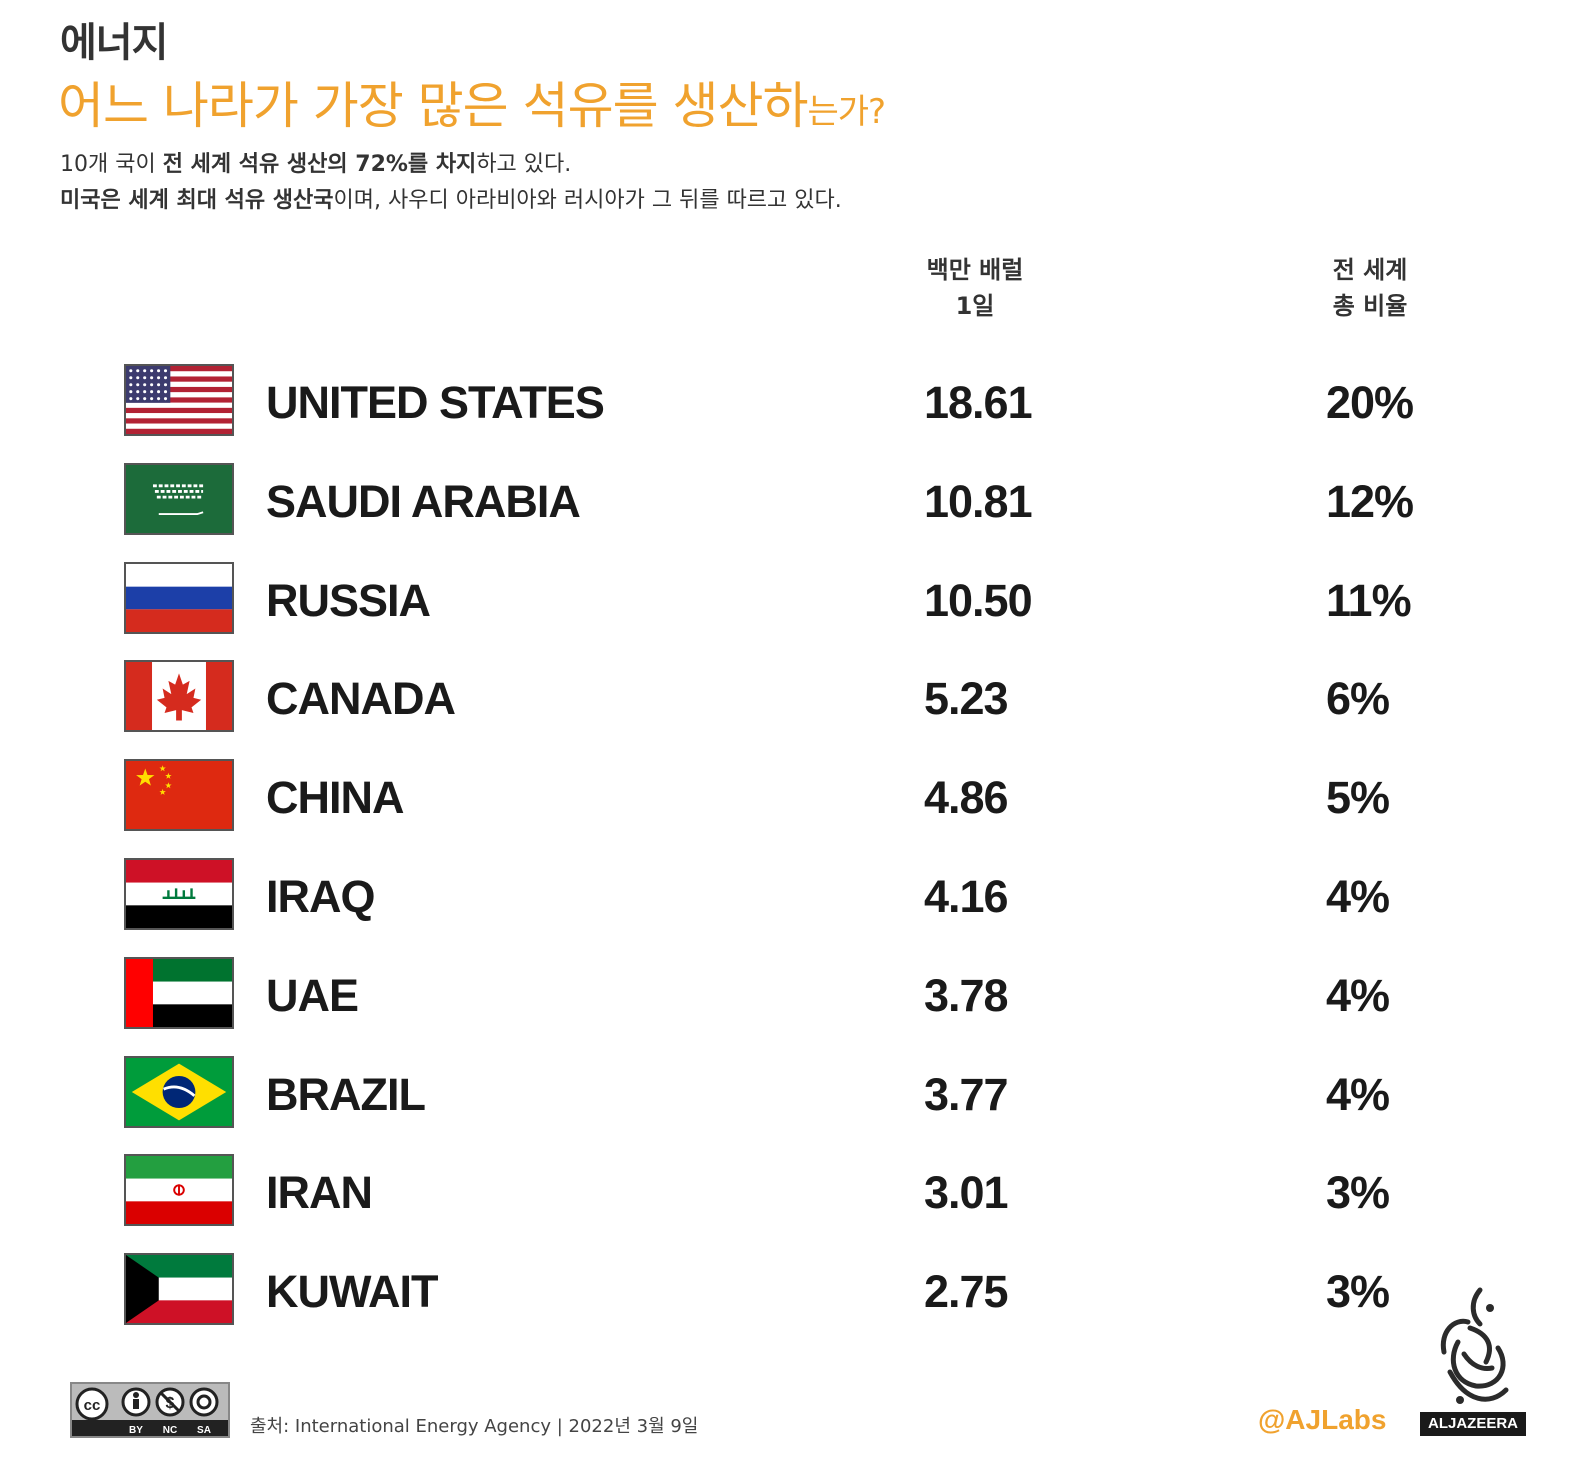 Image resolution: width=1576 pixels, height=1470 pixels. Describe the element at coordinates (1370, 306) in the screenshot. I see `column-header-share-line2: 총 비율` at that location.